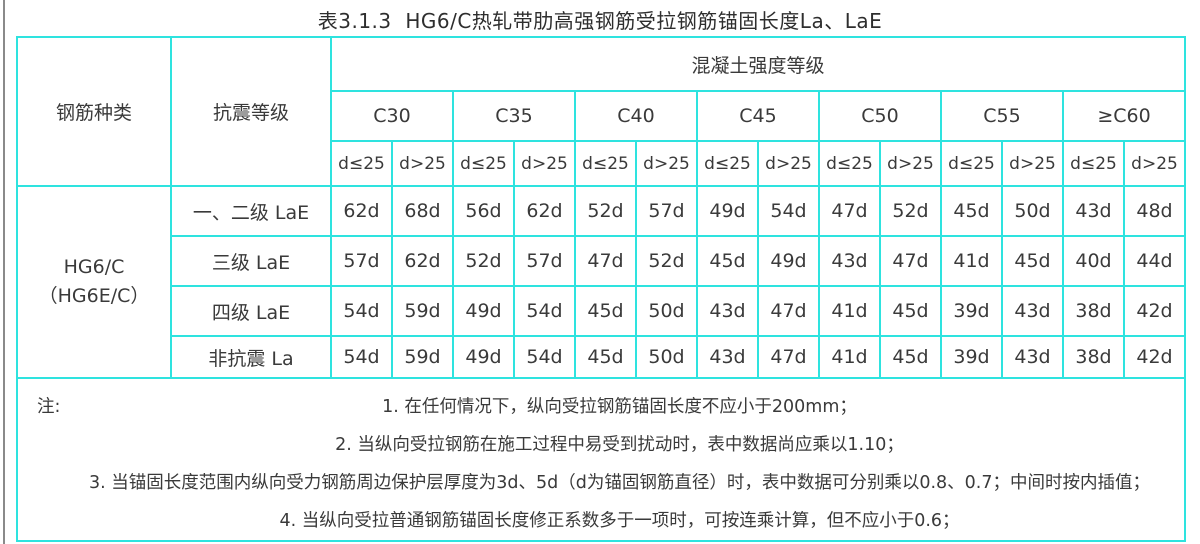  I want to click on anchorage-value-cell: 68d, so click(422, 211).